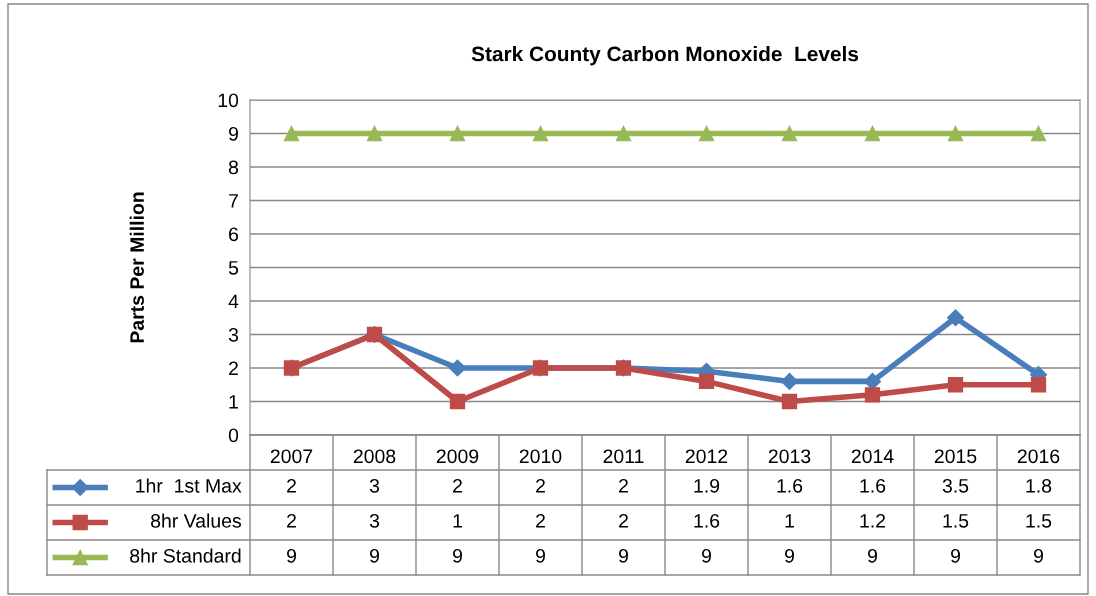  Describe the element at coordinates (136, 267) in the screenshot. I see `y-axis-title: Parts Per Million` at that location.